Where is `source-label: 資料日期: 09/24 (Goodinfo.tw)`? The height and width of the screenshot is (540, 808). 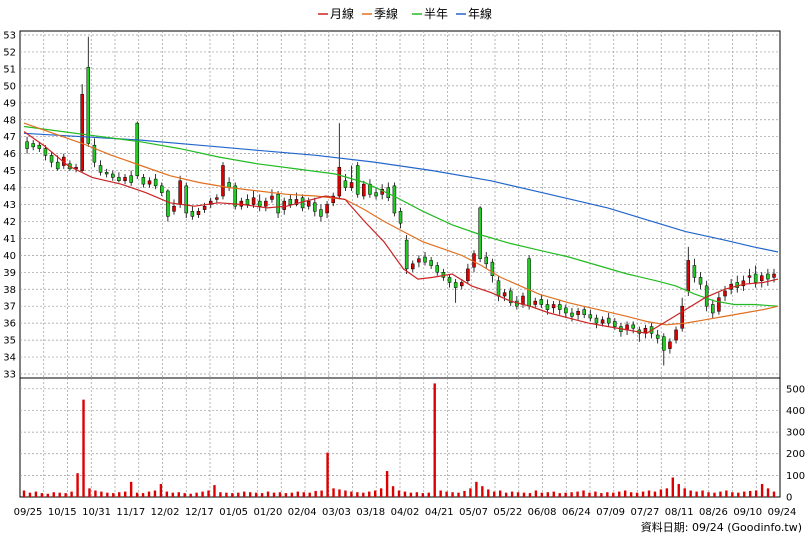
source-label: 資料日期: 09/24 (Goodinfo.tw) is located at coordinates (721, 527).